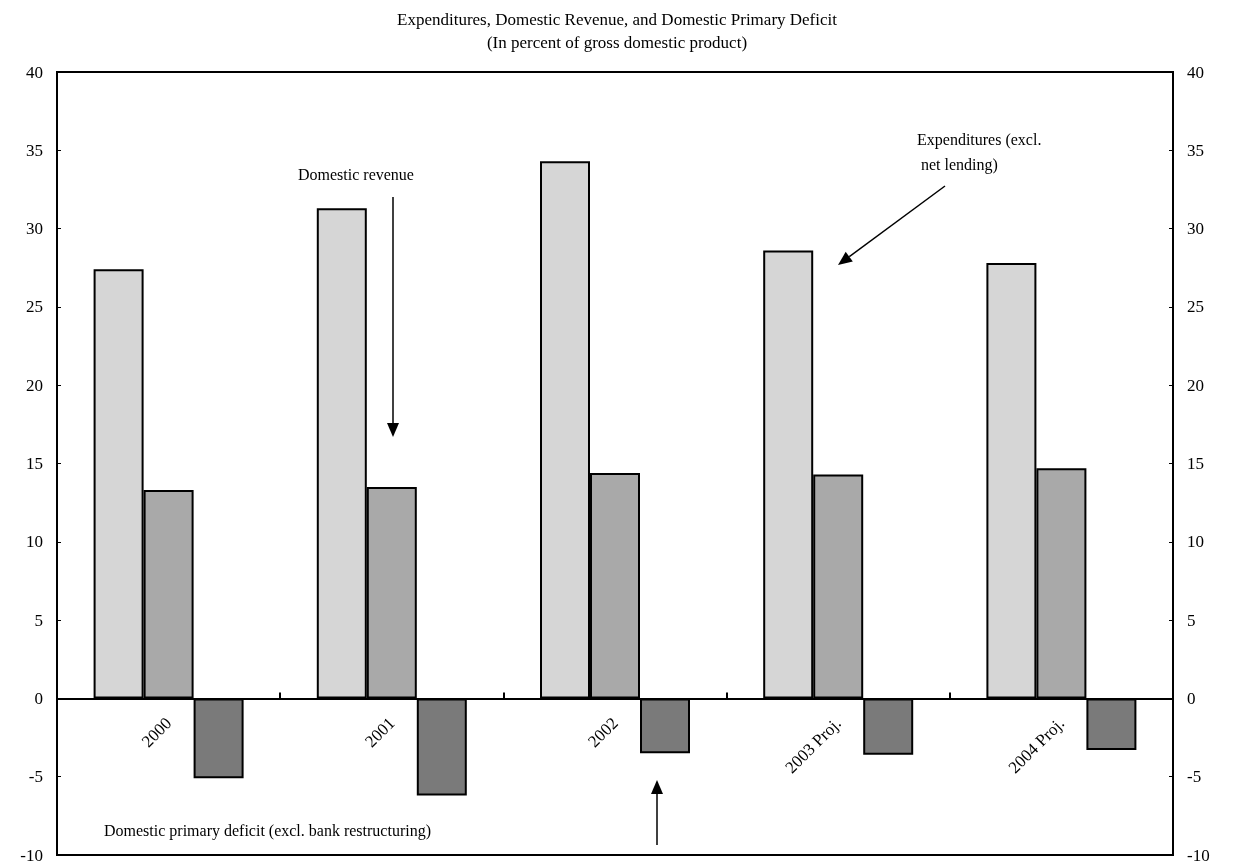  Describe the element at coordinates (34, 307) in the screenshot. I see `y-tick-label: 25` at that location.